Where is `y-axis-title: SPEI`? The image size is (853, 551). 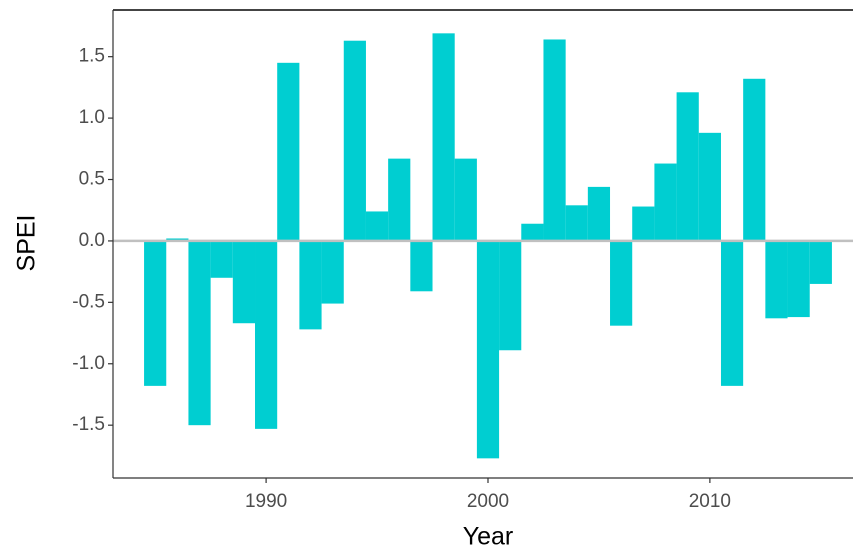 y-axis-title: SPEI is located at coordinates (27, 243).